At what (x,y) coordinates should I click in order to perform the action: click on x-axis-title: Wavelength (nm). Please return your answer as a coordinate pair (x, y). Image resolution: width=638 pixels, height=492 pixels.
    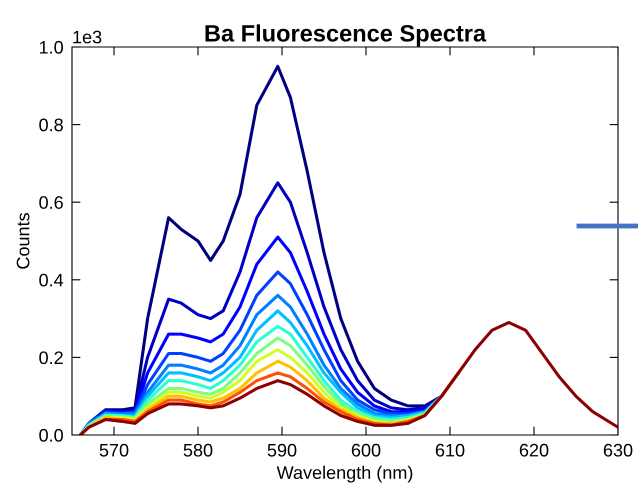
    Looking at the image, I should click on (344, 474).